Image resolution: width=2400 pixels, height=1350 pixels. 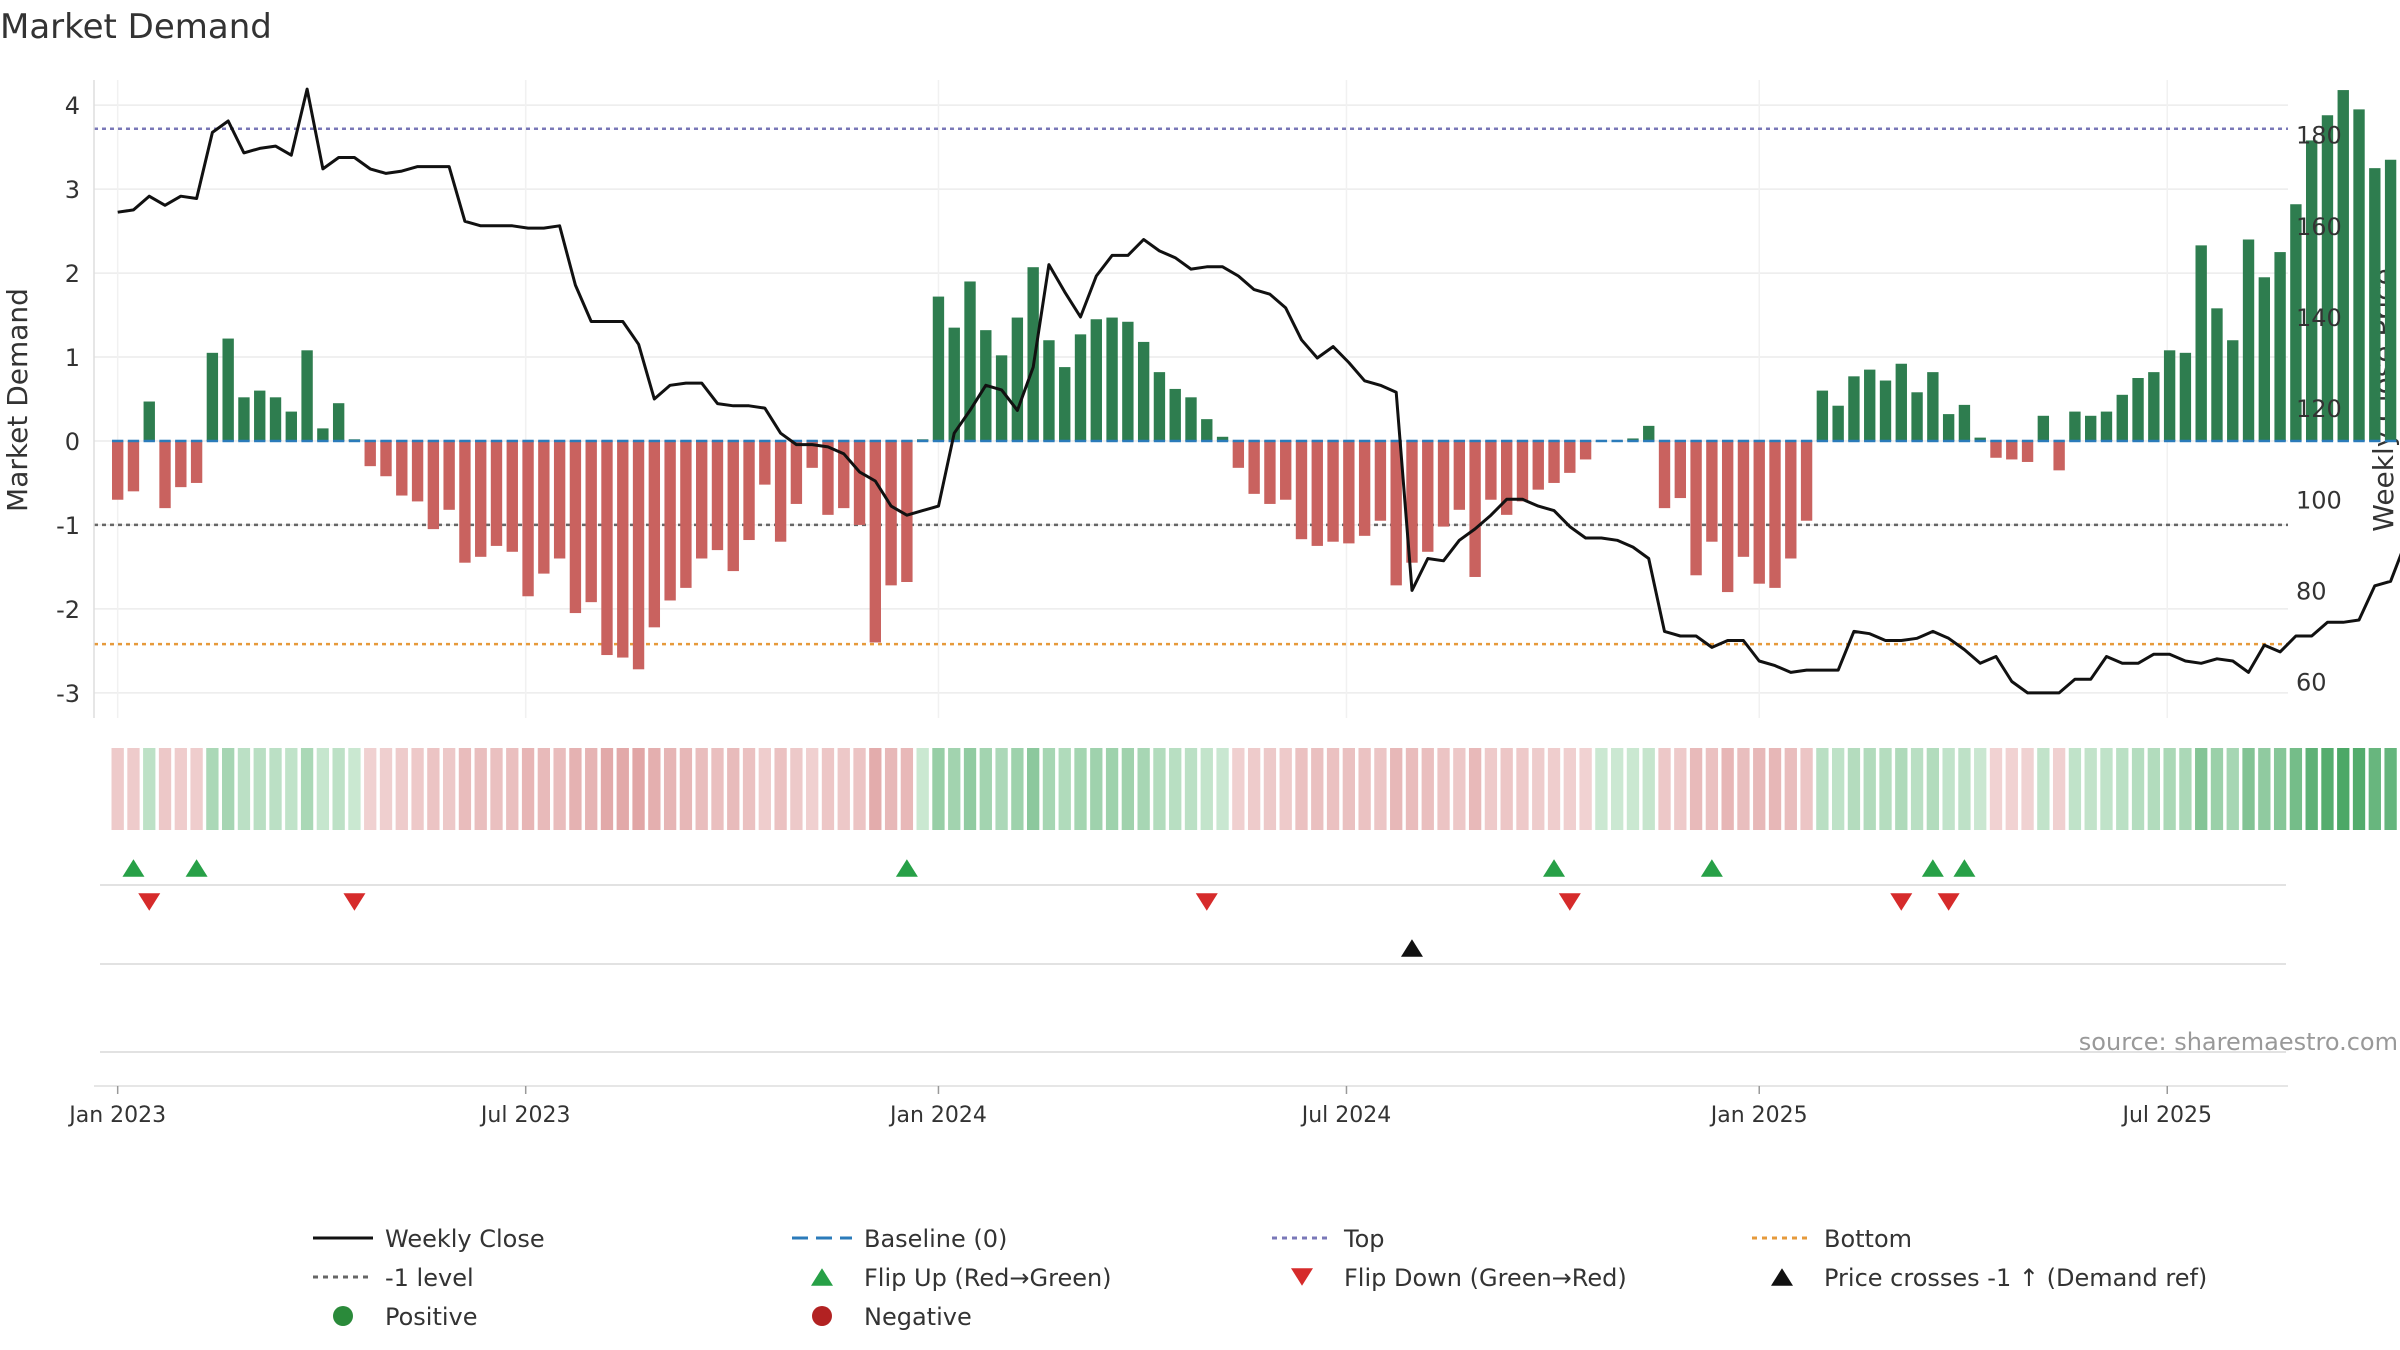 What do you see at coordinates (2015, 1278) in the screenshot?
I see `legend-label: Price crosses -1 ↑ (Demand ref)` at bounding box center [2015, 1278].